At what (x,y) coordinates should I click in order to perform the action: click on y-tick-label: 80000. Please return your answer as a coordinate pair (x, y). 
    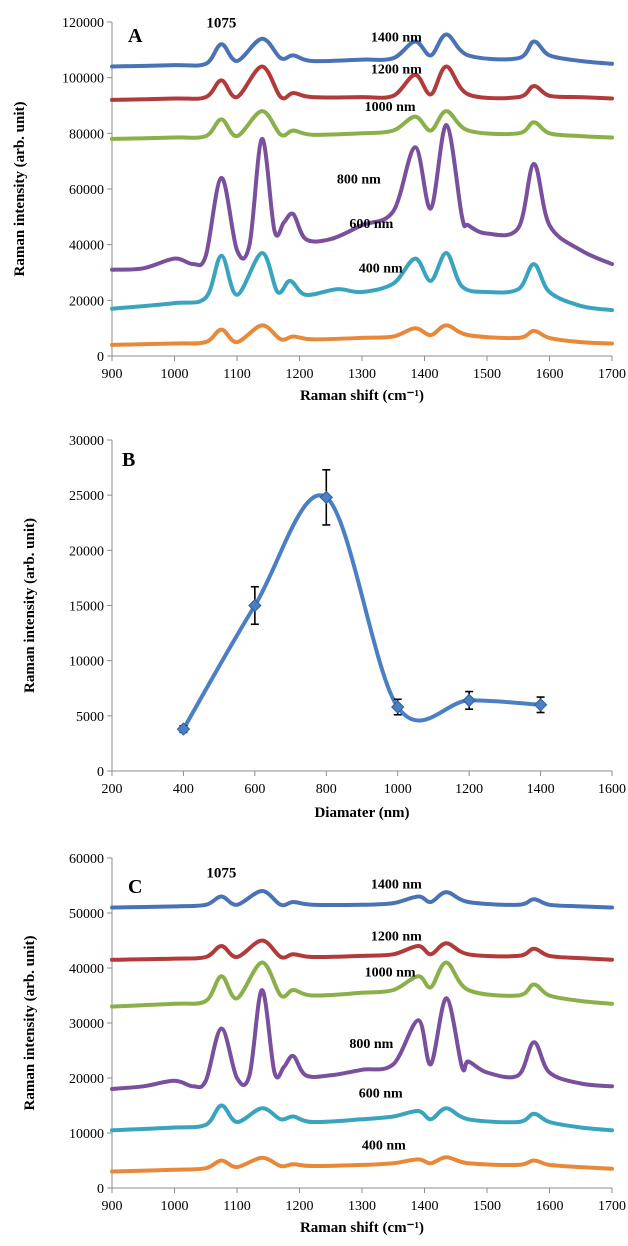
    Looking at the image, I should click on (86, 134).